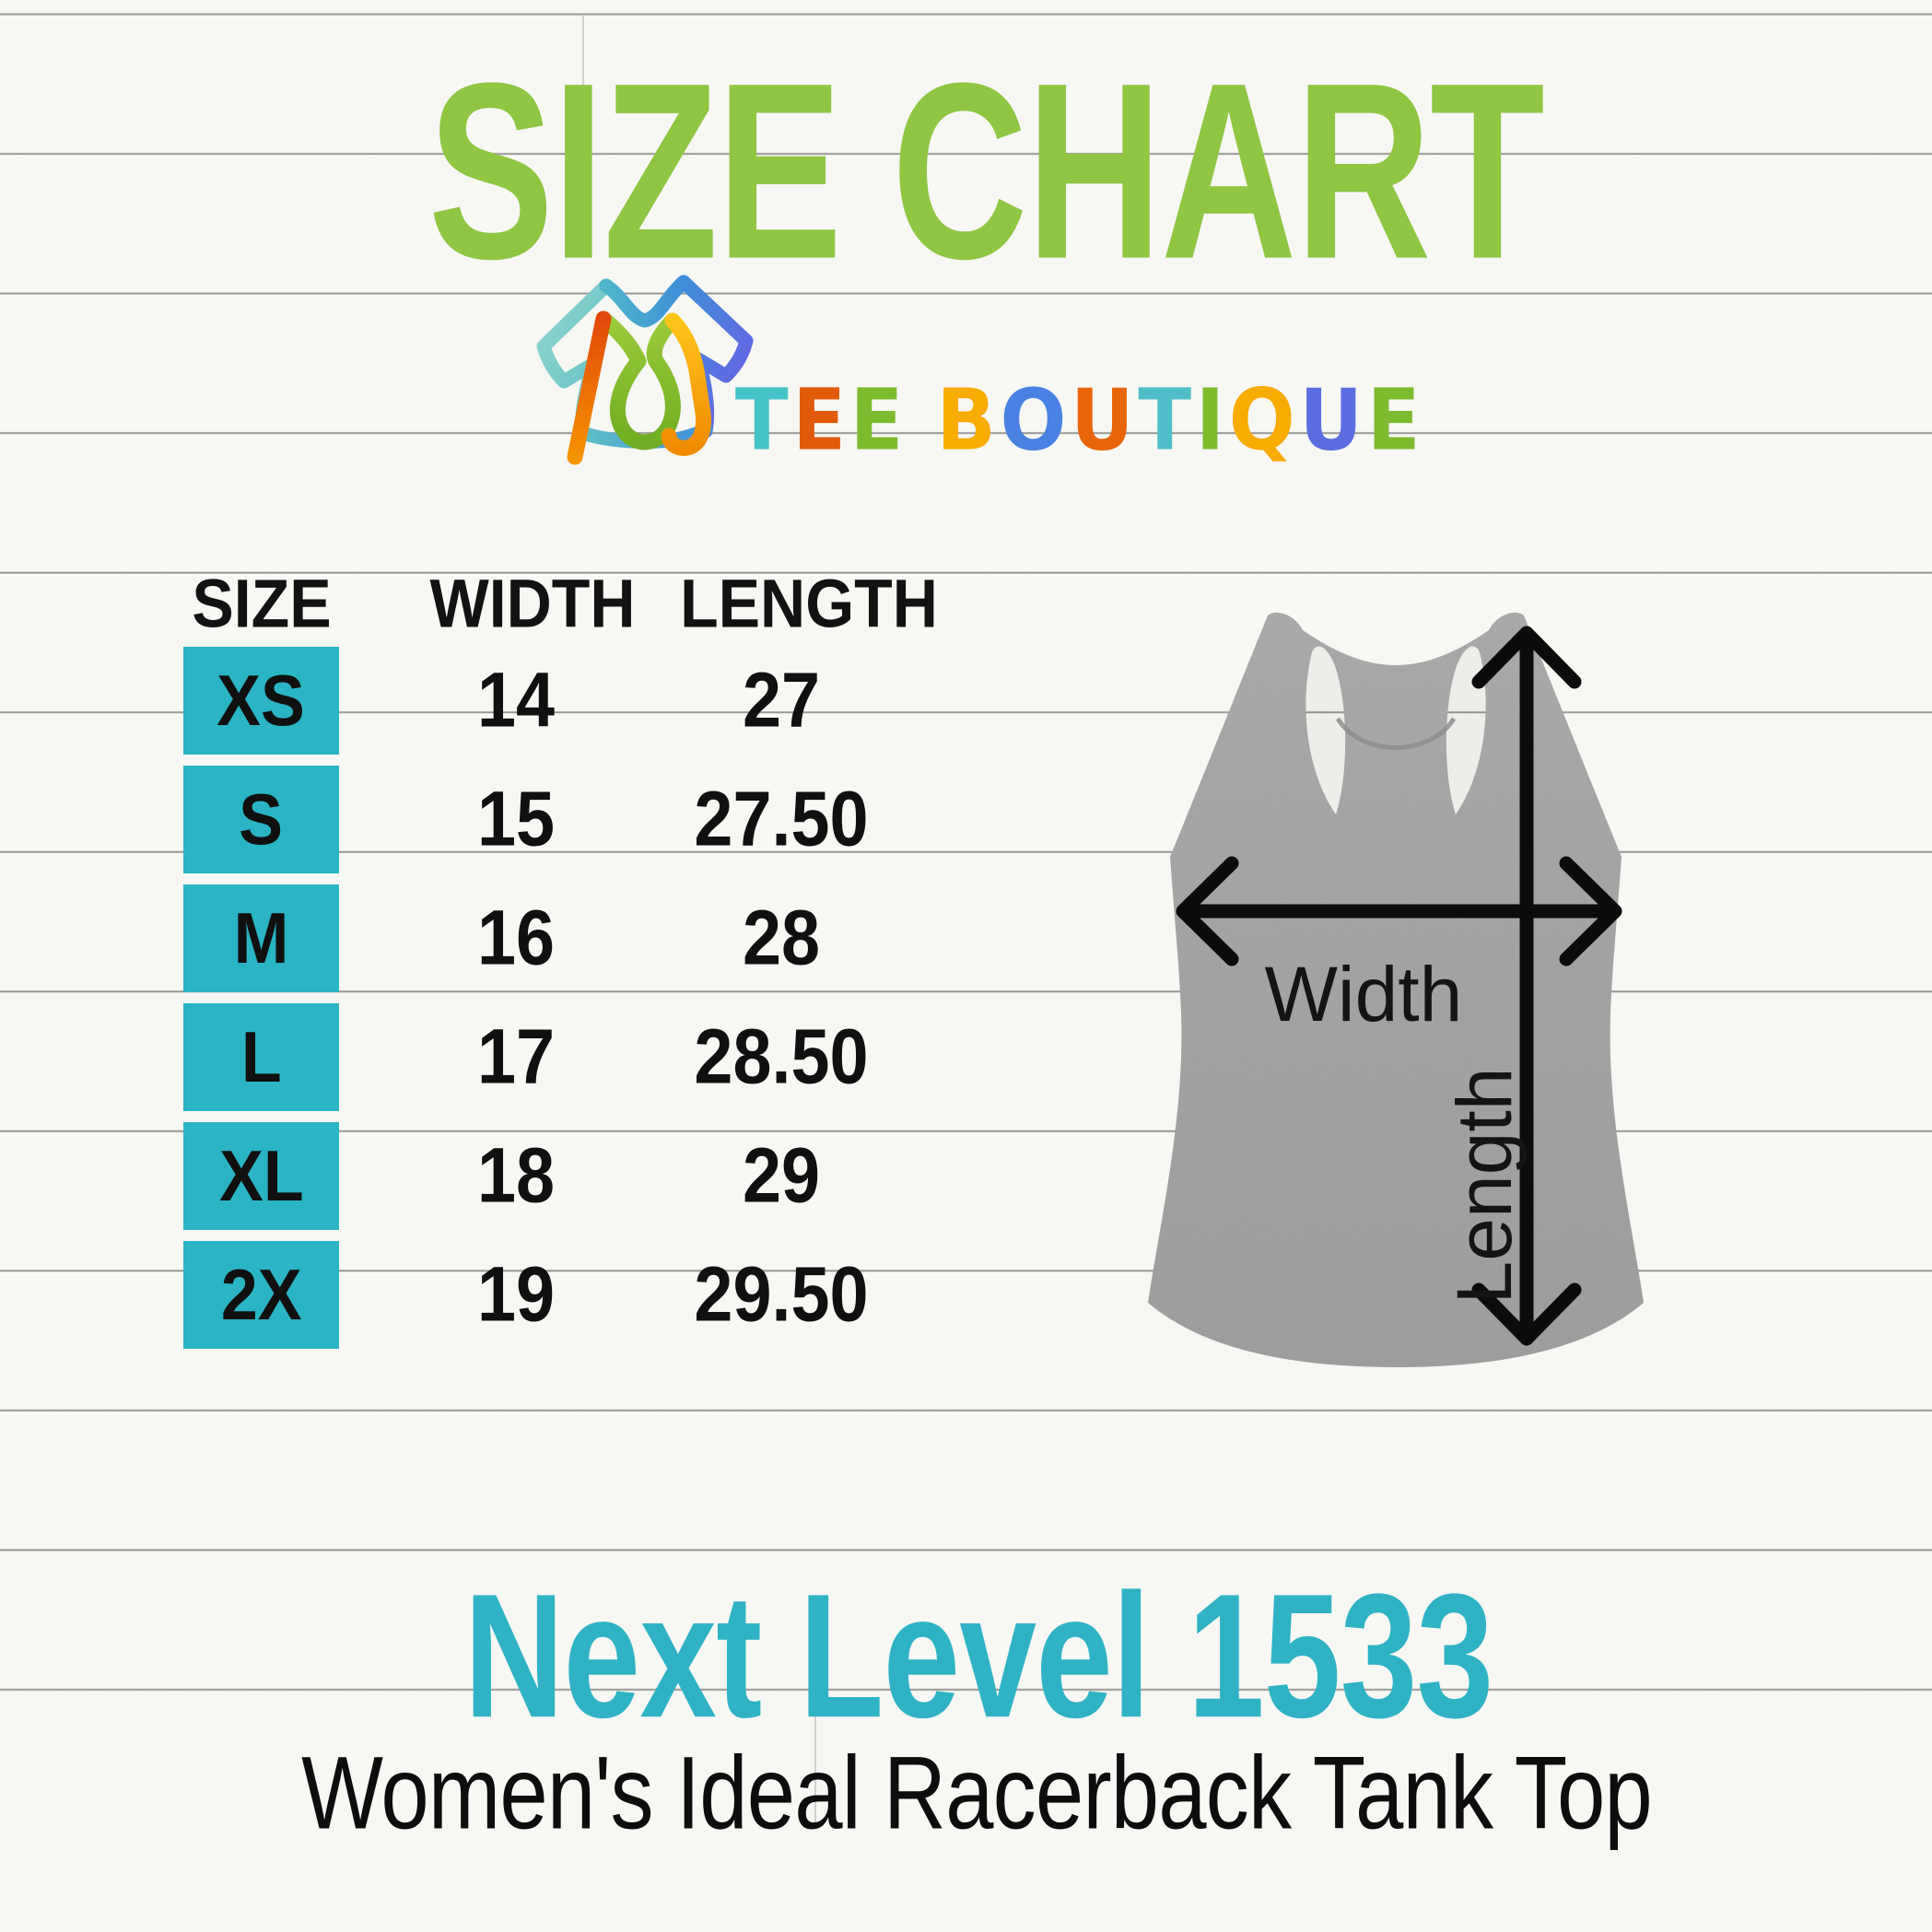 This screenshot has height=1932, width=1932. I want to click on size-label: M, so click(261, 937).